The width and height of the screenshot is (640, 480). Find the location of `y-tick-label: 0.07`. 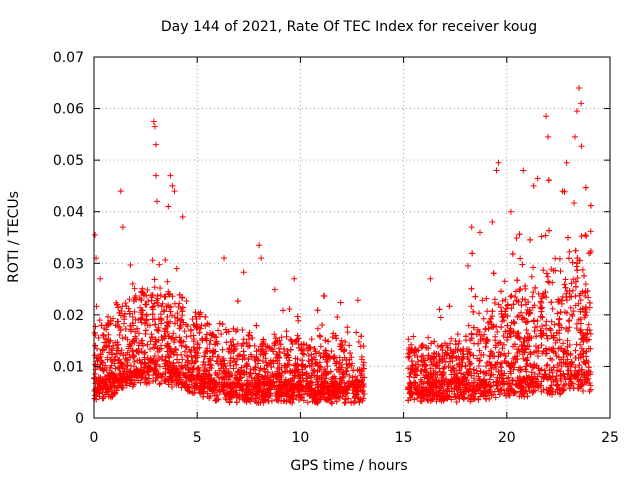

y-tick-label: 0.07 is located at coordinates (68, 58).